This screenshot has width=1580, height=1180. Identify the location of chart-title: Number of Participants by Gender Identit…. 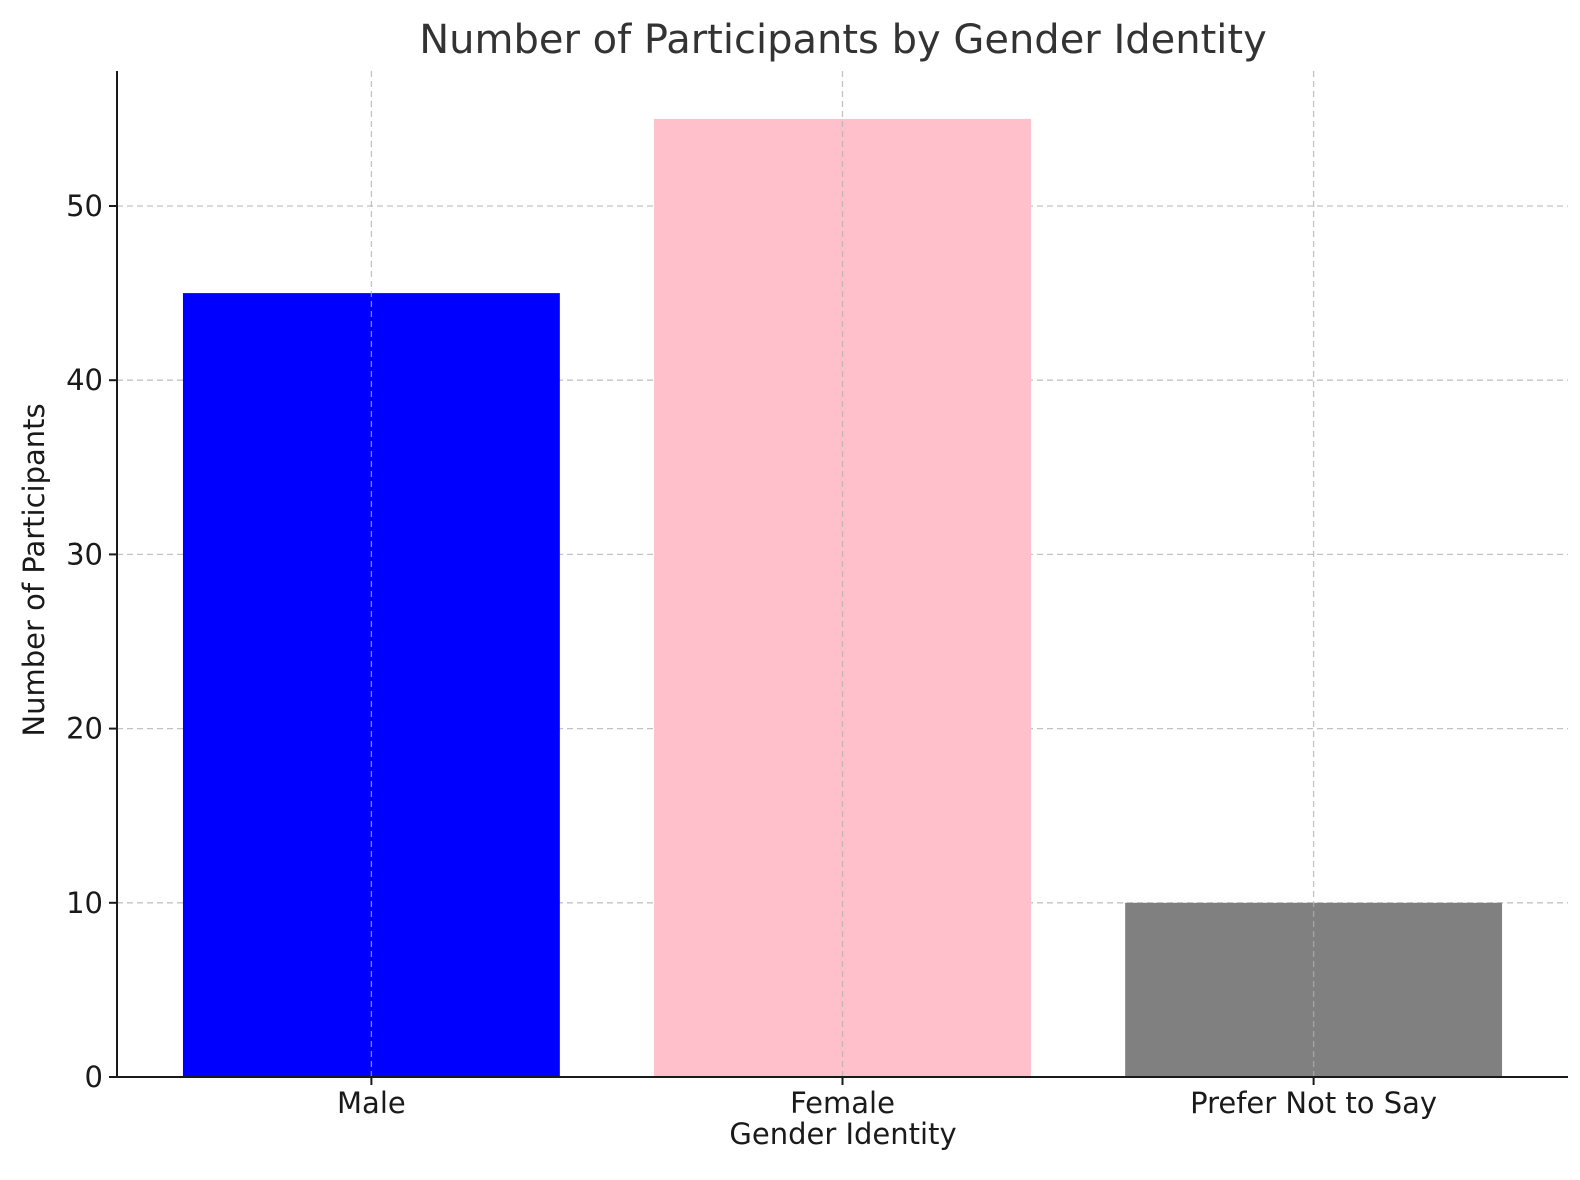
(843, 40).